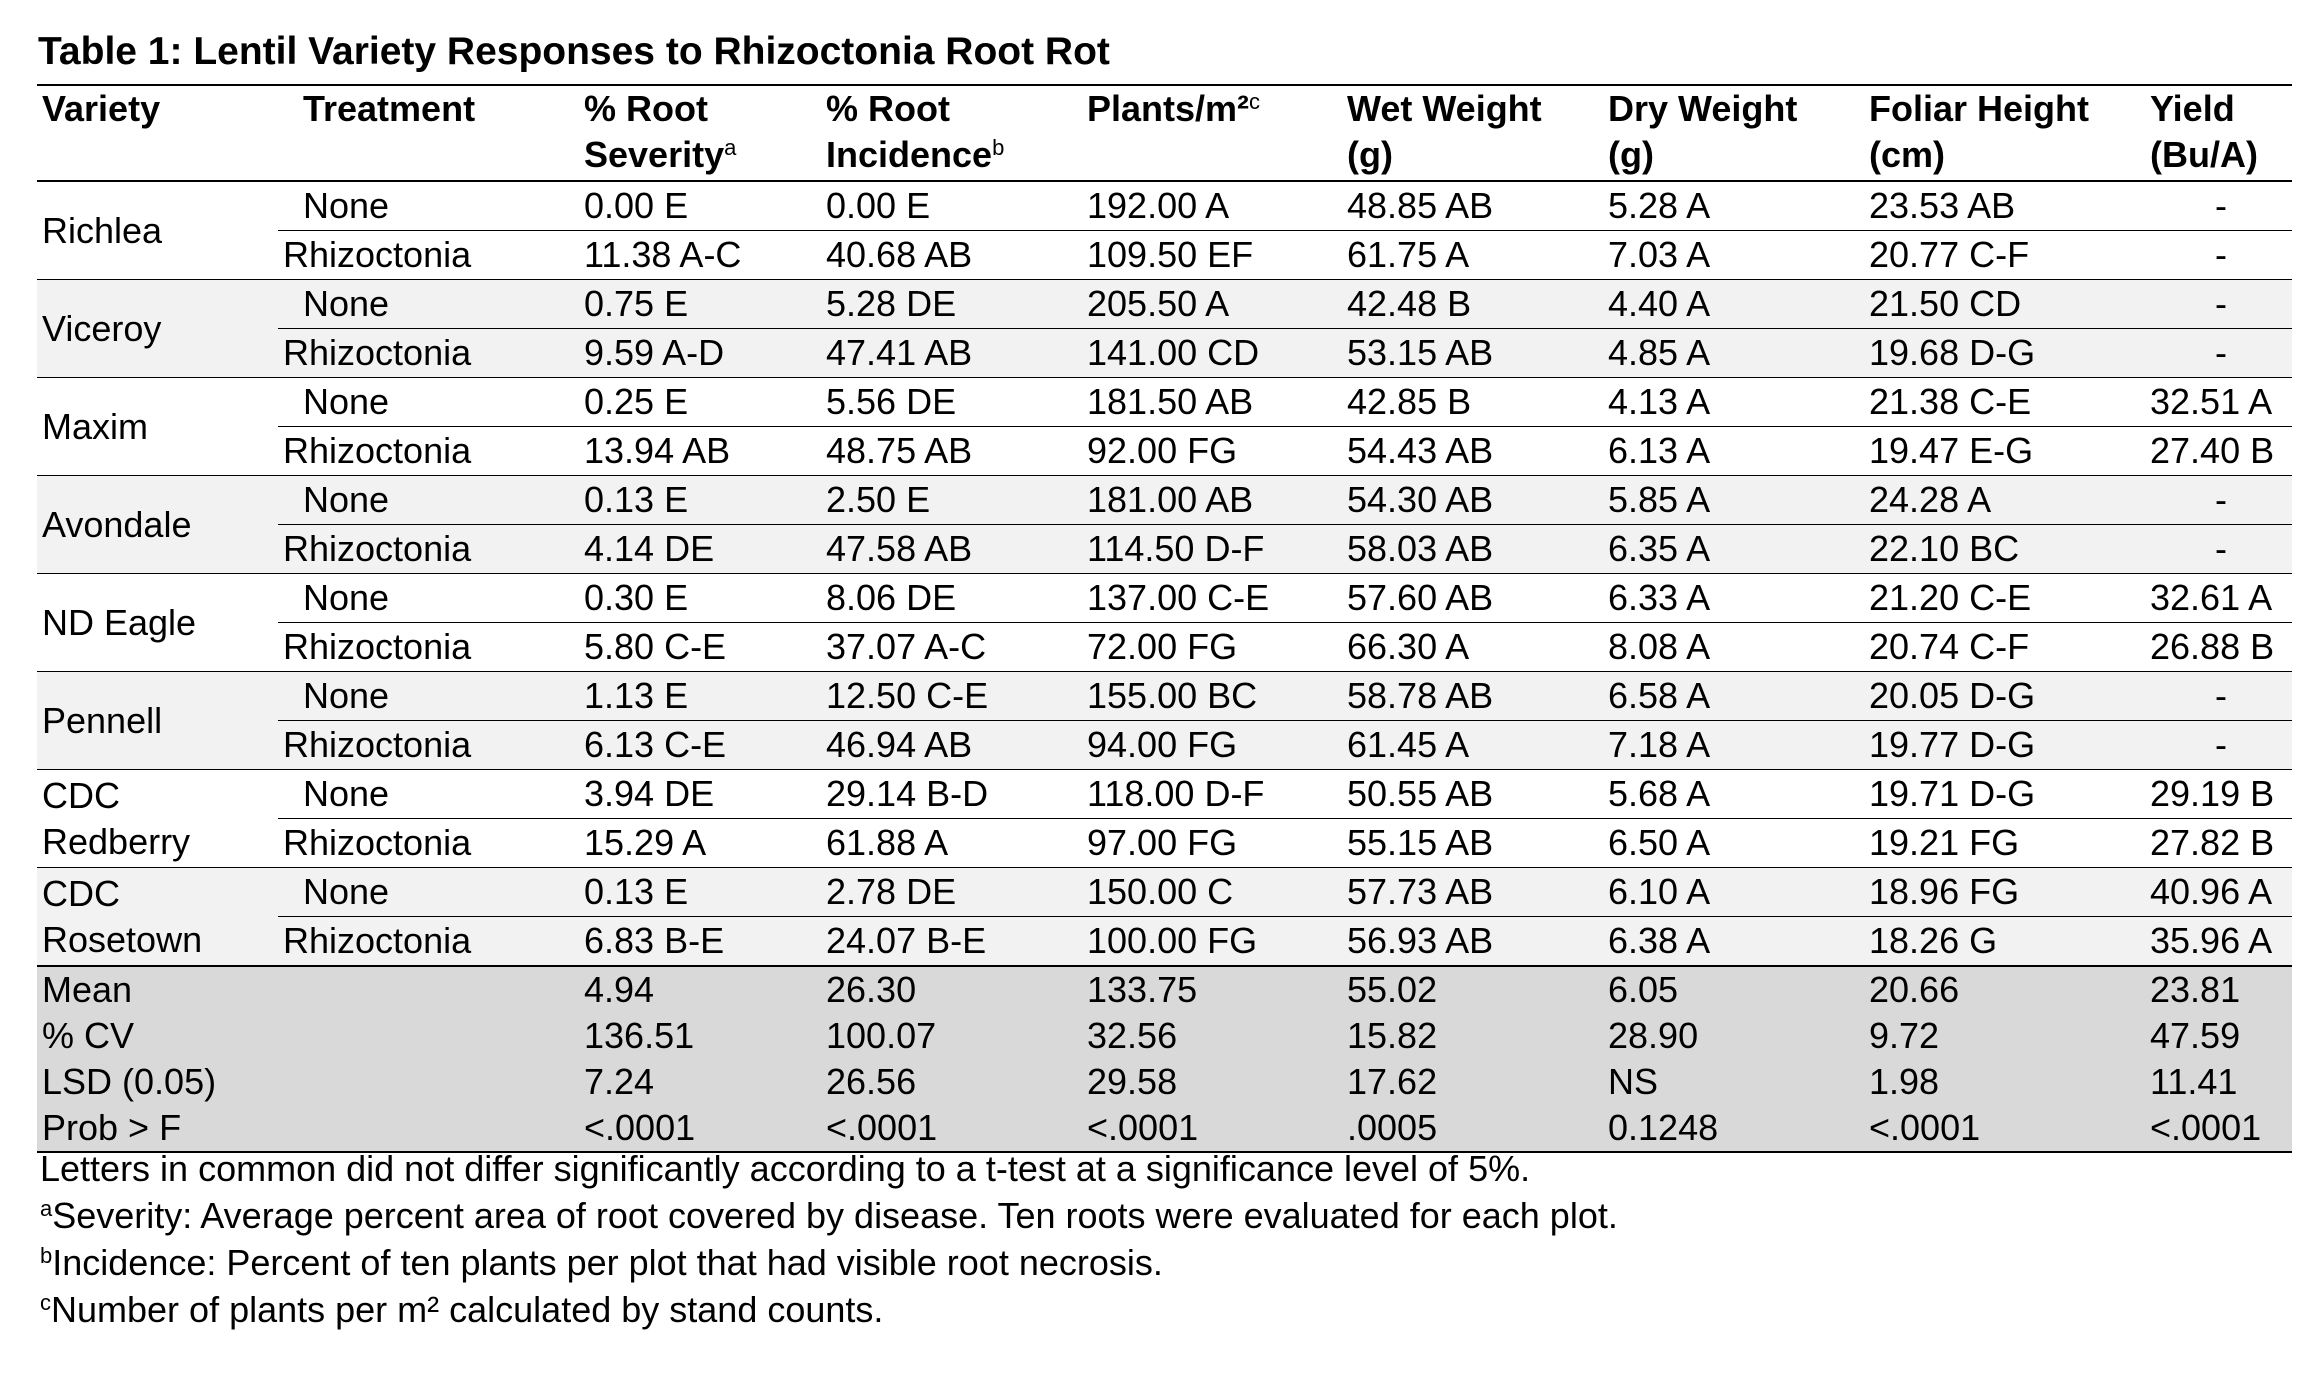  Describe the element at coordinates (1452, 255) in the screenshot. I see `value-cell: 61.75 A` at that location.